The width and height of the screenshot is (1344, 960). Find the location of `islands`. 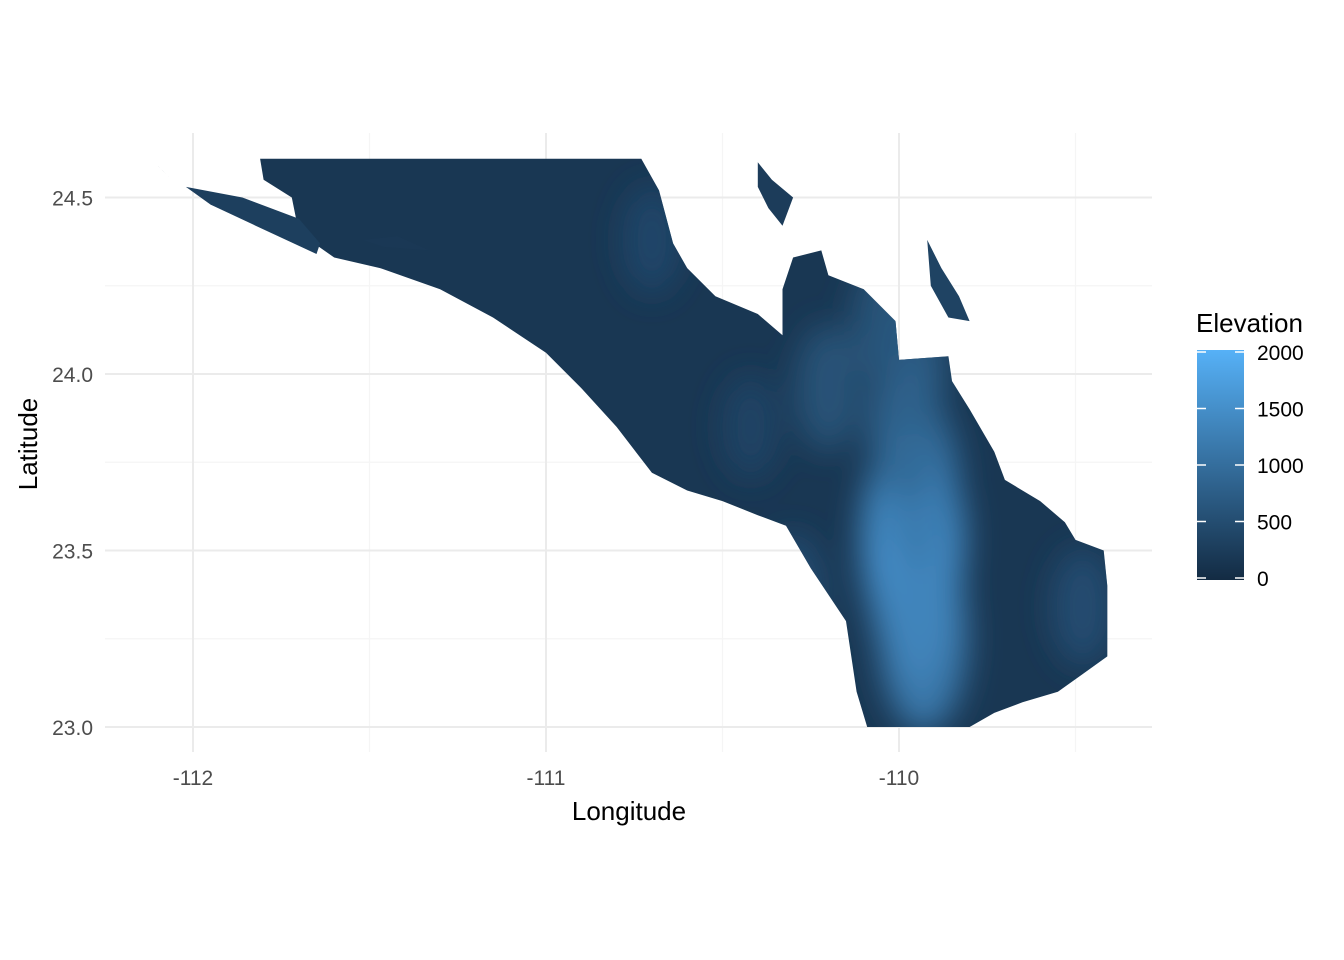

islands is located at coordinates (562, 242).